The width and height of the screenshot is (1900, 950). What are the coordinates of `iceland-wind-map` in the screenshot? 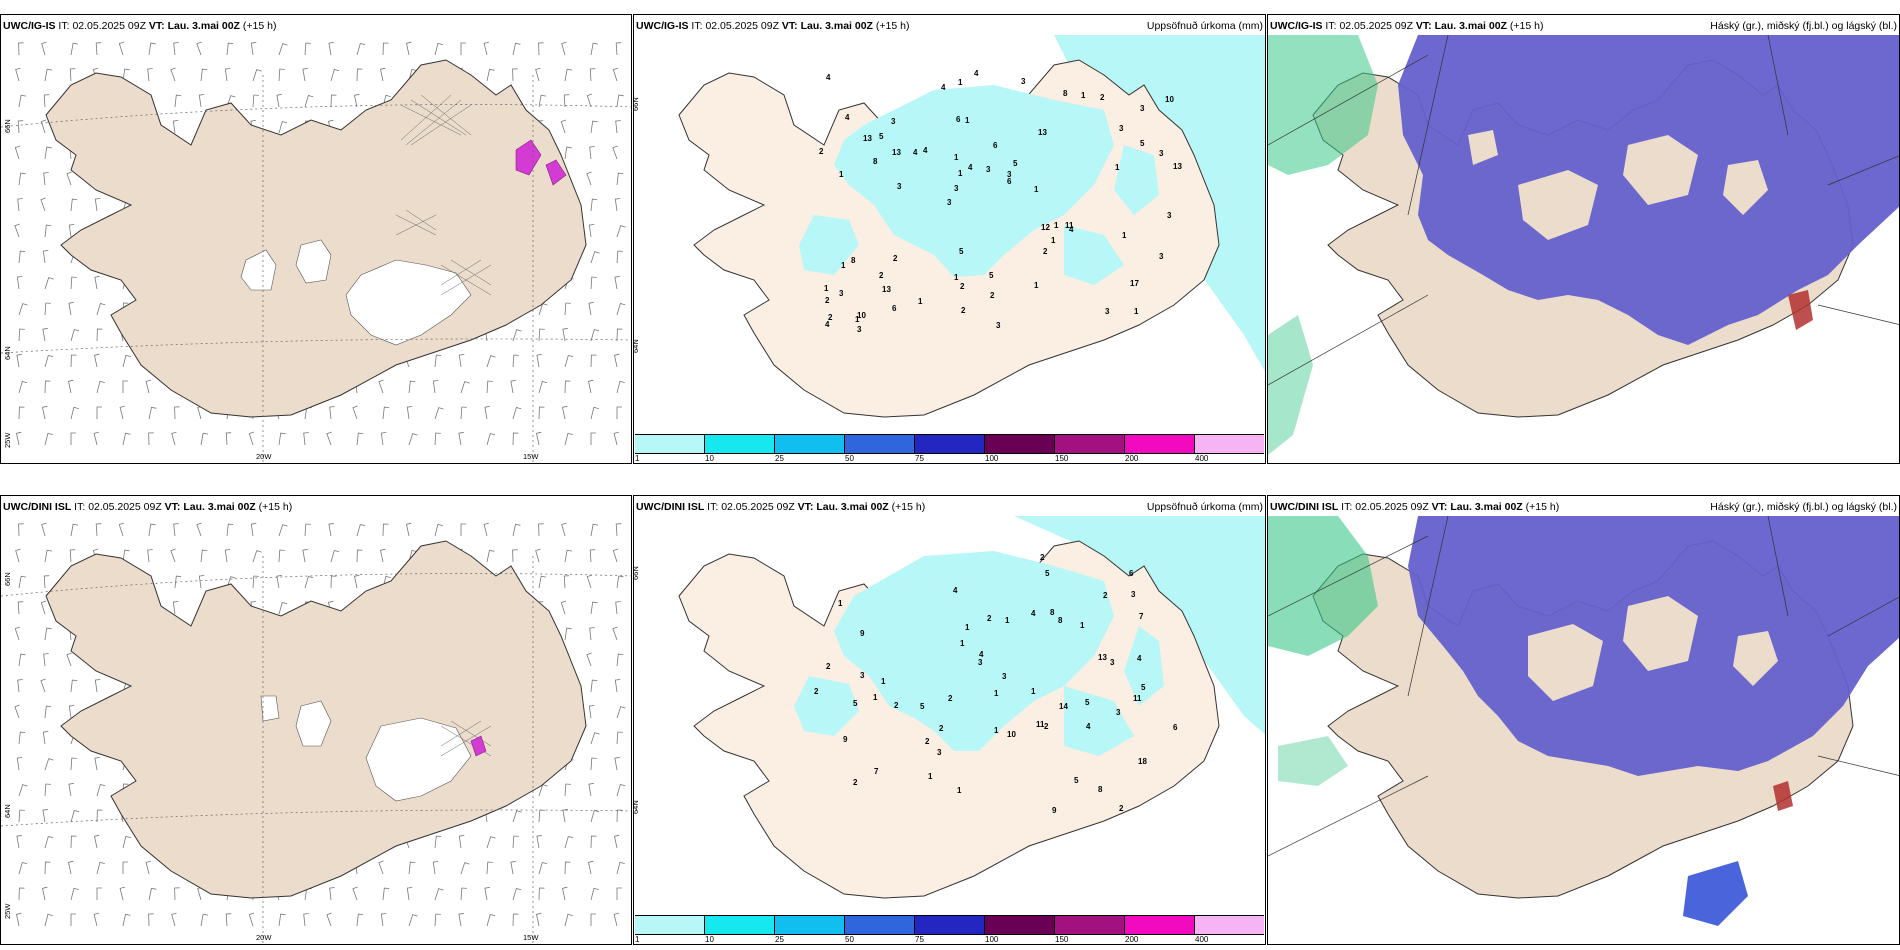 It's located at (316, 733).